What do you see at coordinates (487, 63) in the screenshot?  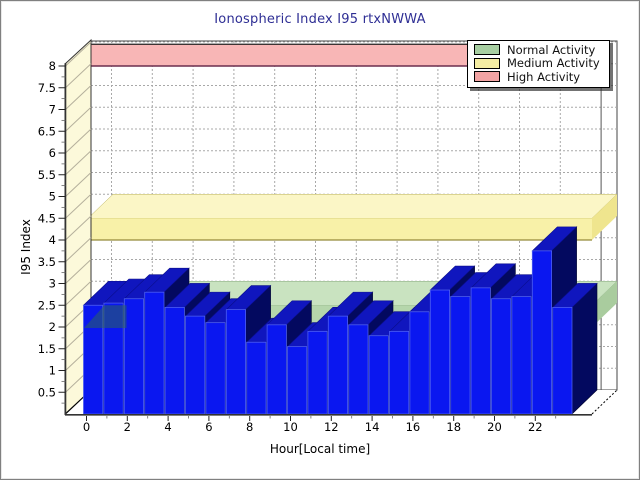 I see `medium-activity-swatch` at bounding box center [487, 63].